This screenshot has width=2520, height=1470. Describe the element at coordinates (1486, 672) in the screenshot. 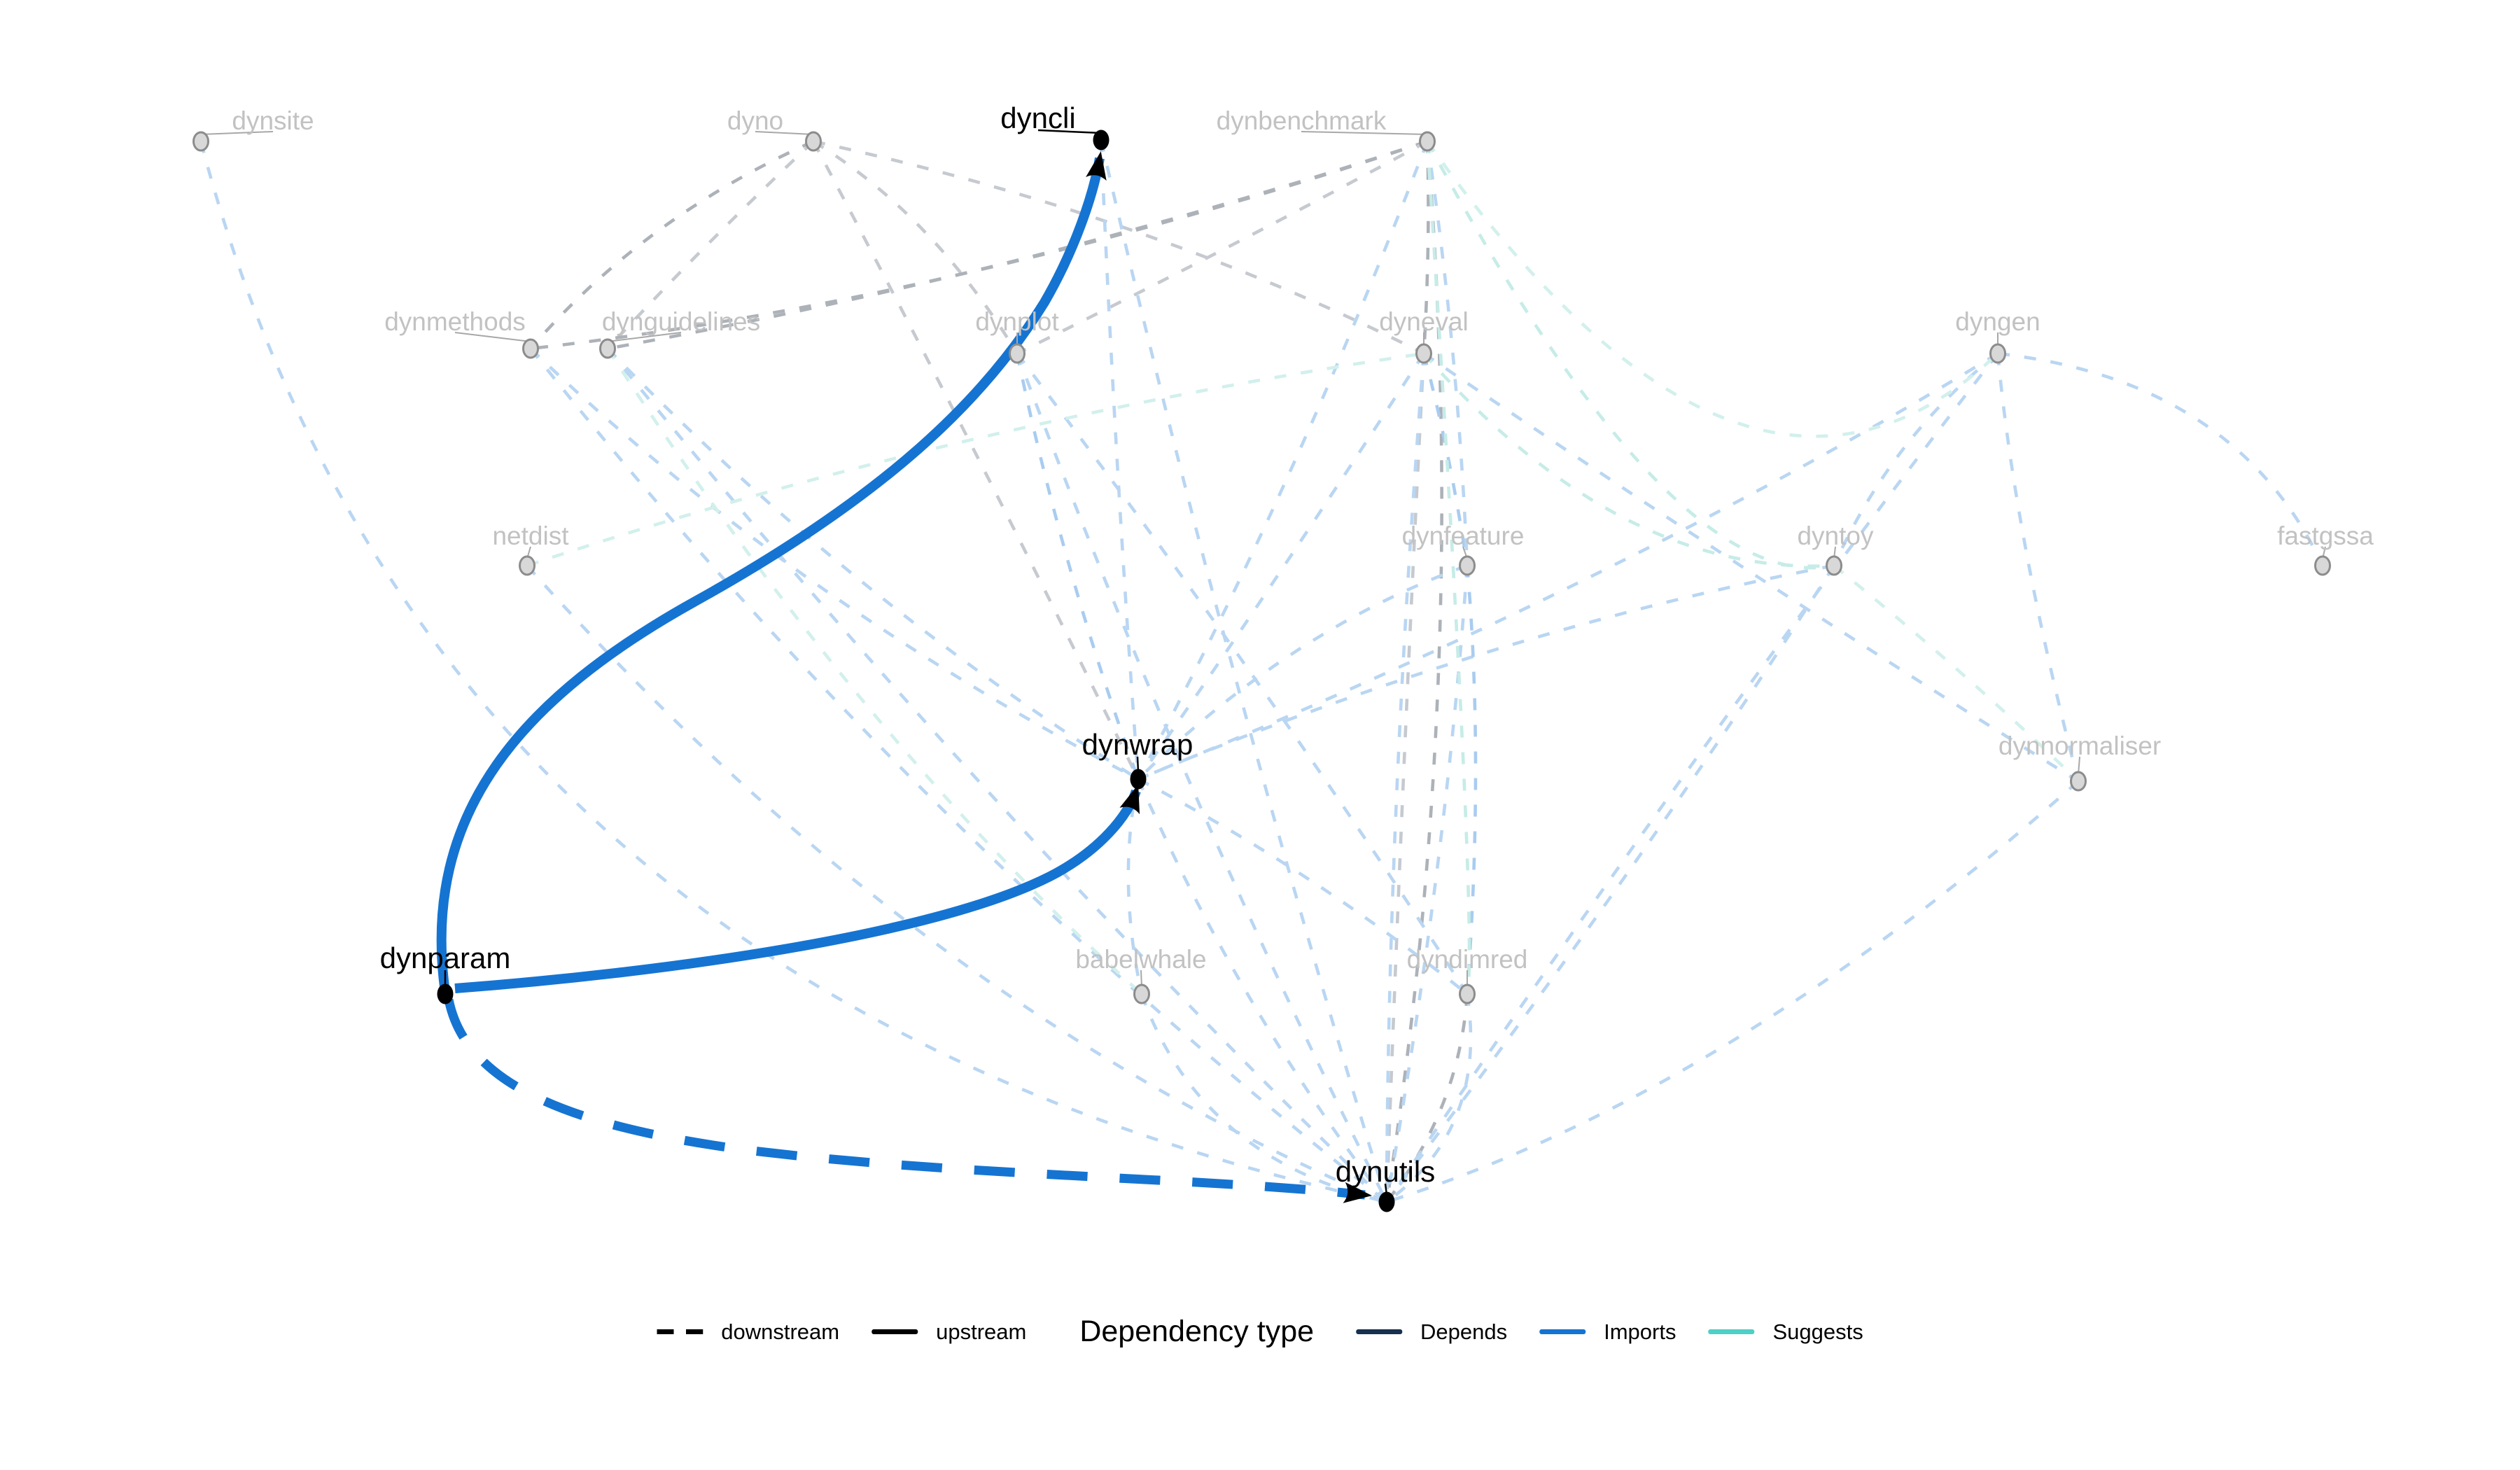

I see `edge-dyntoy-dynwrap` at that location.